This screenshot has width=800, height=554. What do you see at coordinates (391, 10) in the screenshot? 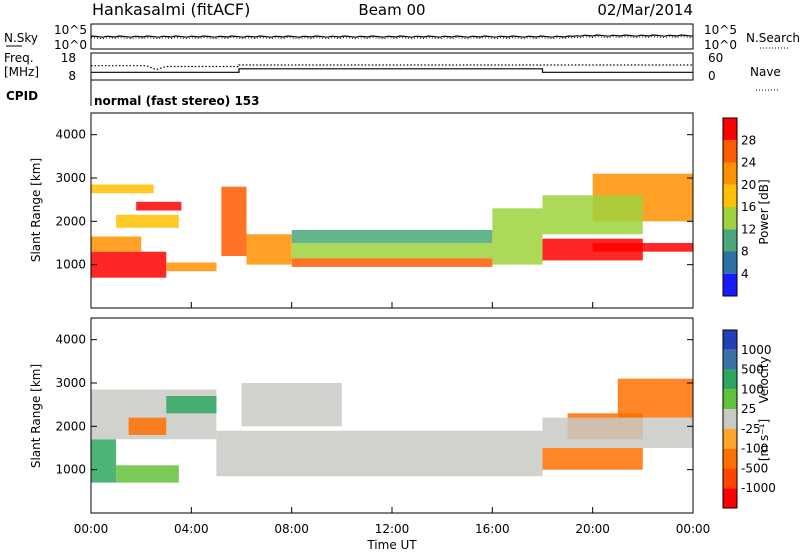
I see `beam-title: Beam 00` at bounding box center [391, 10].